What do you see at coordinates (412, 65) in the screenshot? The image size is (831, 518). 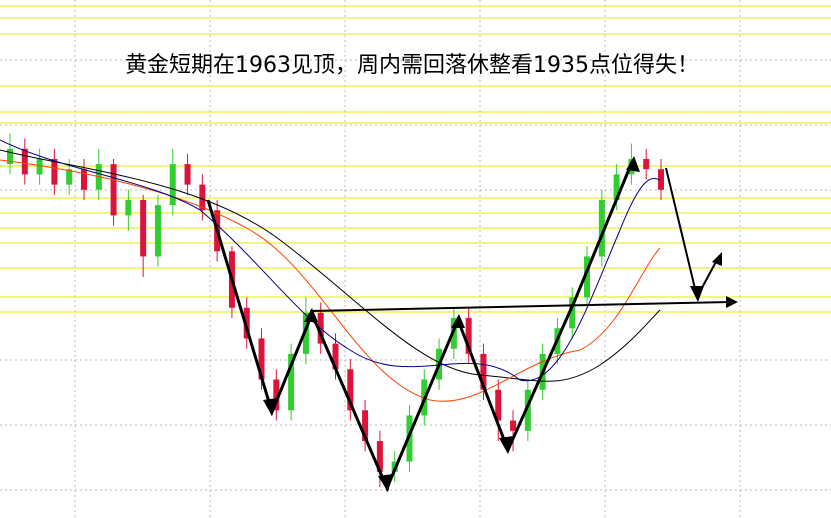 I see `chart-title: 黄金短期在1963见顶，周内需回落休整看1935点位得失！` at bounding box center [412, 65].